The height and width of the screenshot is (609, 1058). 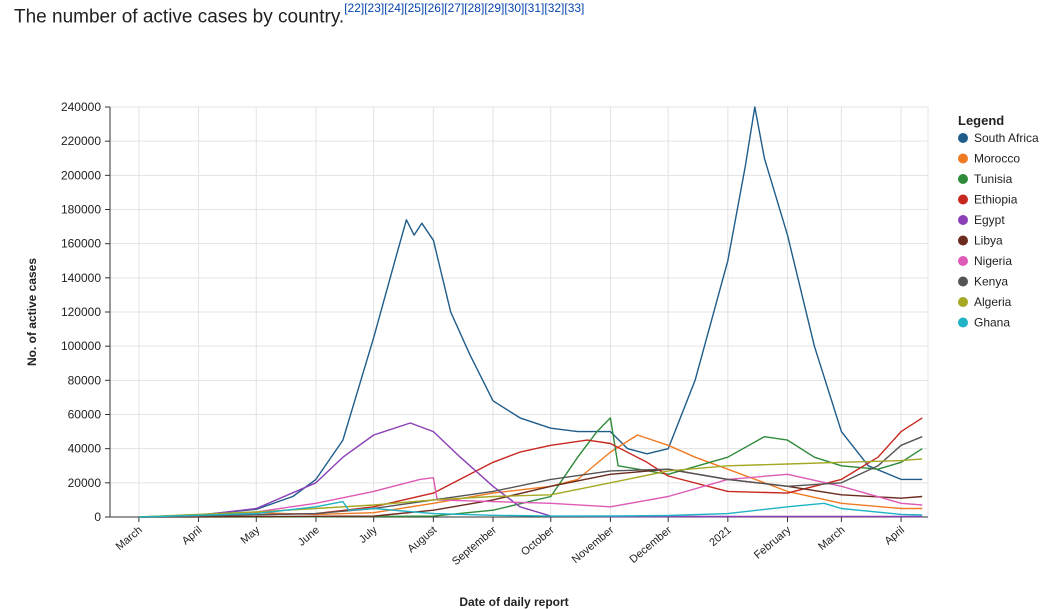 What do you see at coordinates (81, 107) in the screenshot?
I see `y-tick-label: 240000` at bounding box center [81, 107].